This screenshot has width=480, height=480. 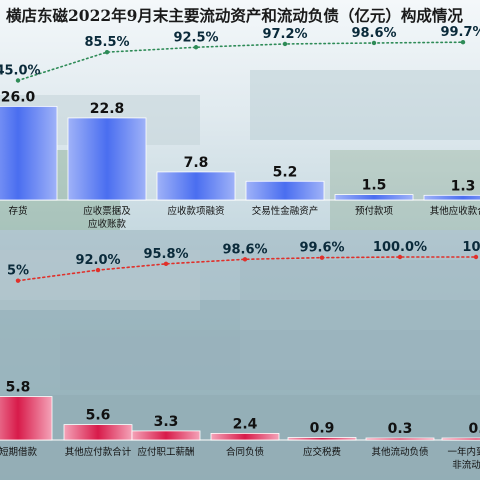 I want to click on value-label-1-0: 5.8, so click(x=18, y=388).